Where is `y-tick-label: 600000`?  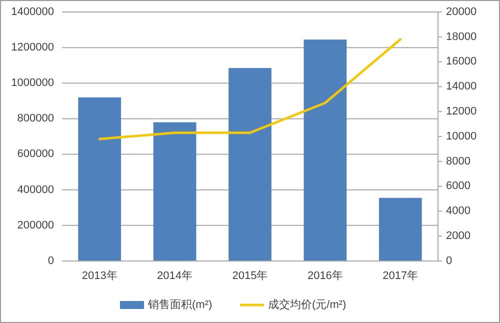 y-tick-label: 600000 is located at coordinates (35, 154).